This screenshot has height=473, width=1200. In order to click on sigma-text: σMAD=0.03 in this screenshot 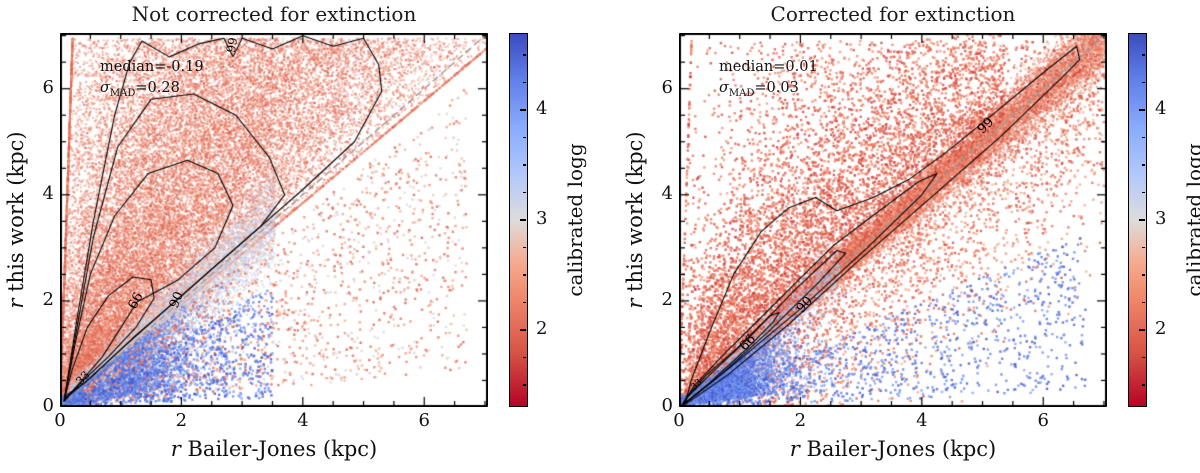, I will do `click(759, 89)`.